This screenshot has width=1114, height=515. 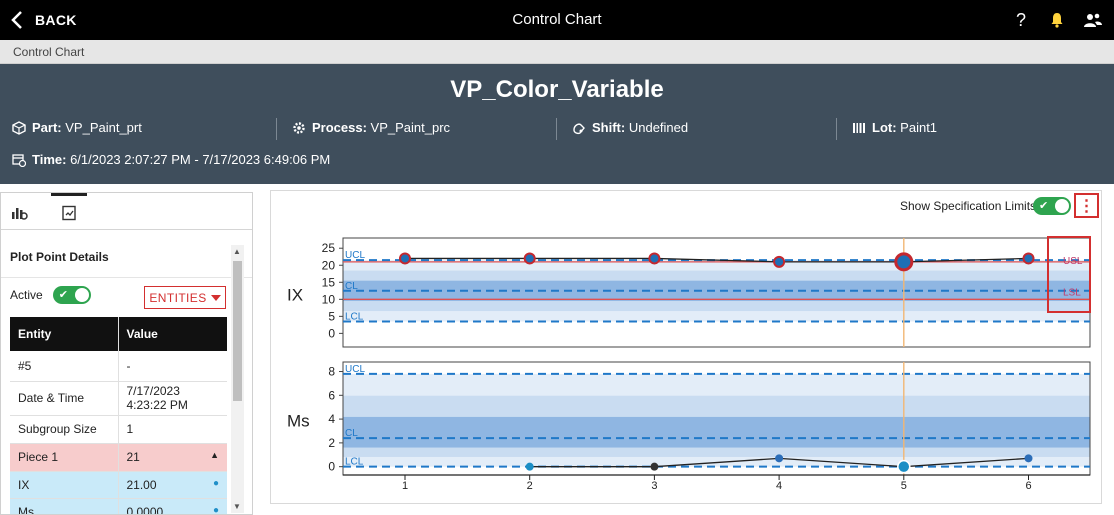 I want to click on box-icon, so click(x=19, y=127).